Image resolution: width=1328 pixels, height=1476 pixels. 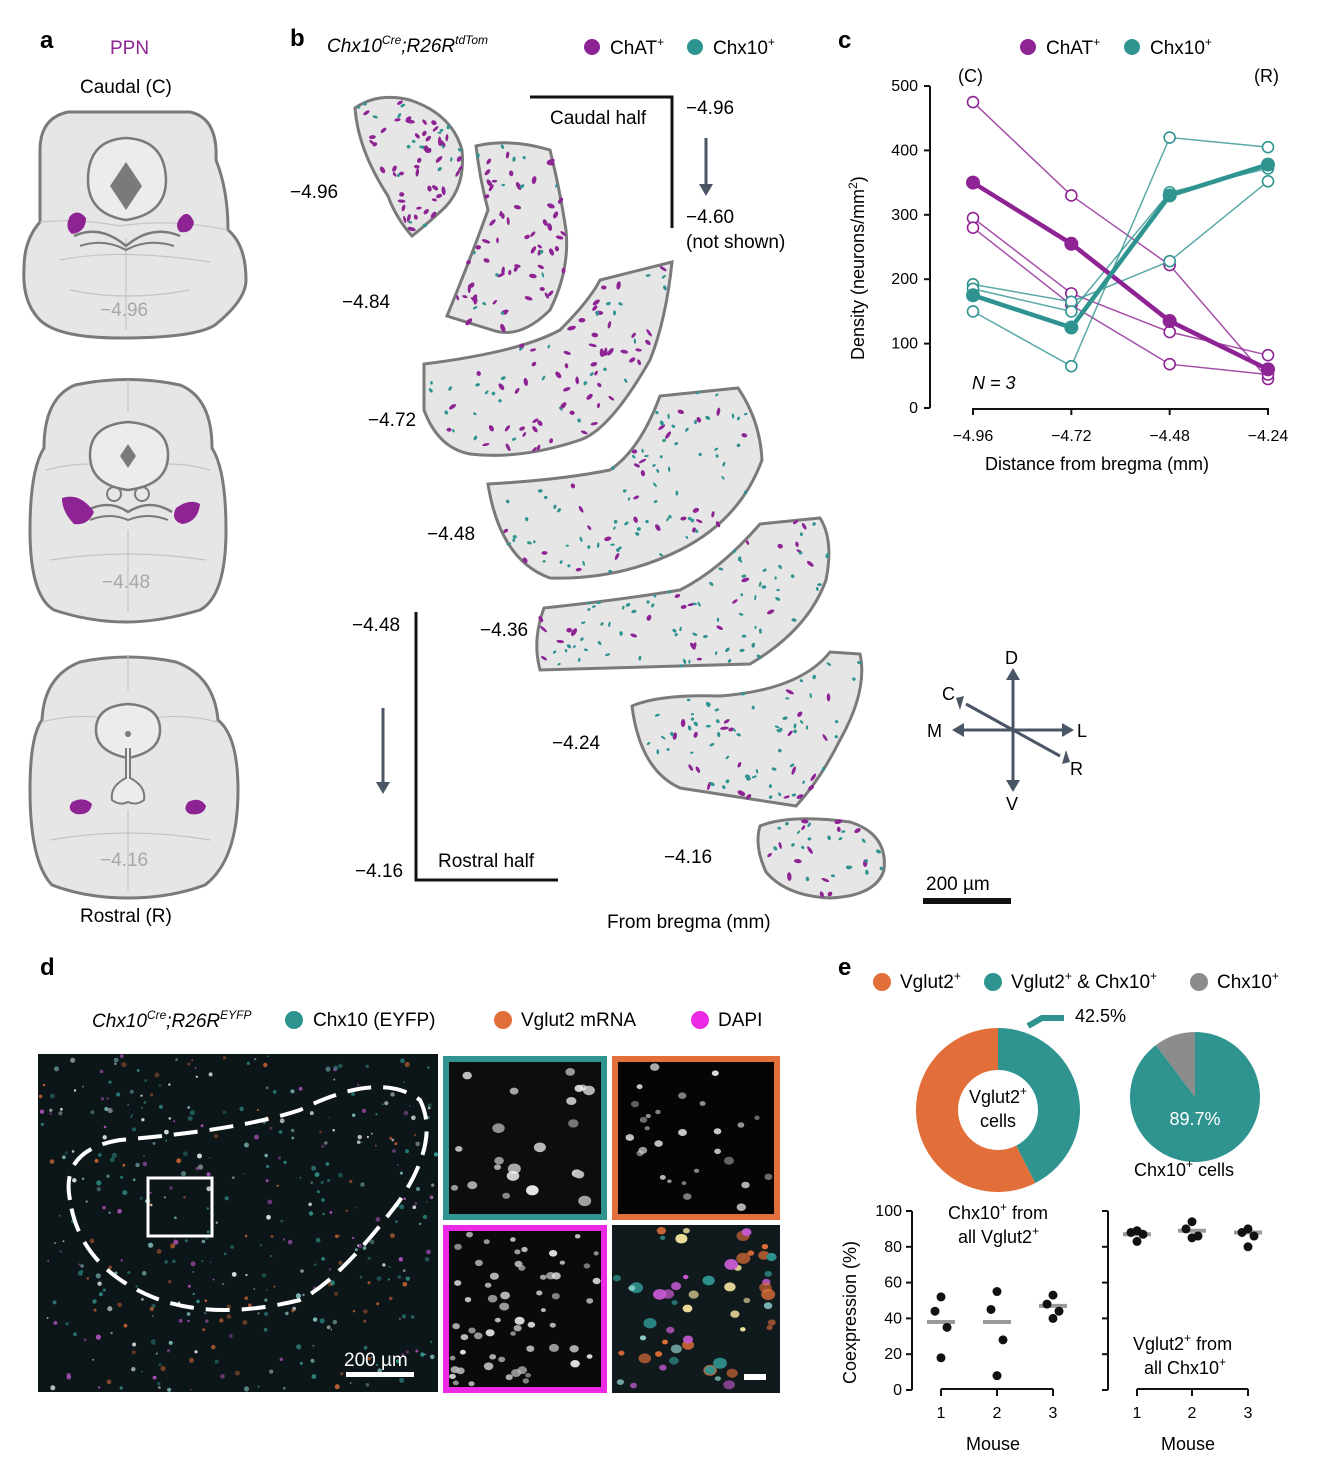 I want to click on dot-y-tick-label: 100, so click(x=888, y=1211).